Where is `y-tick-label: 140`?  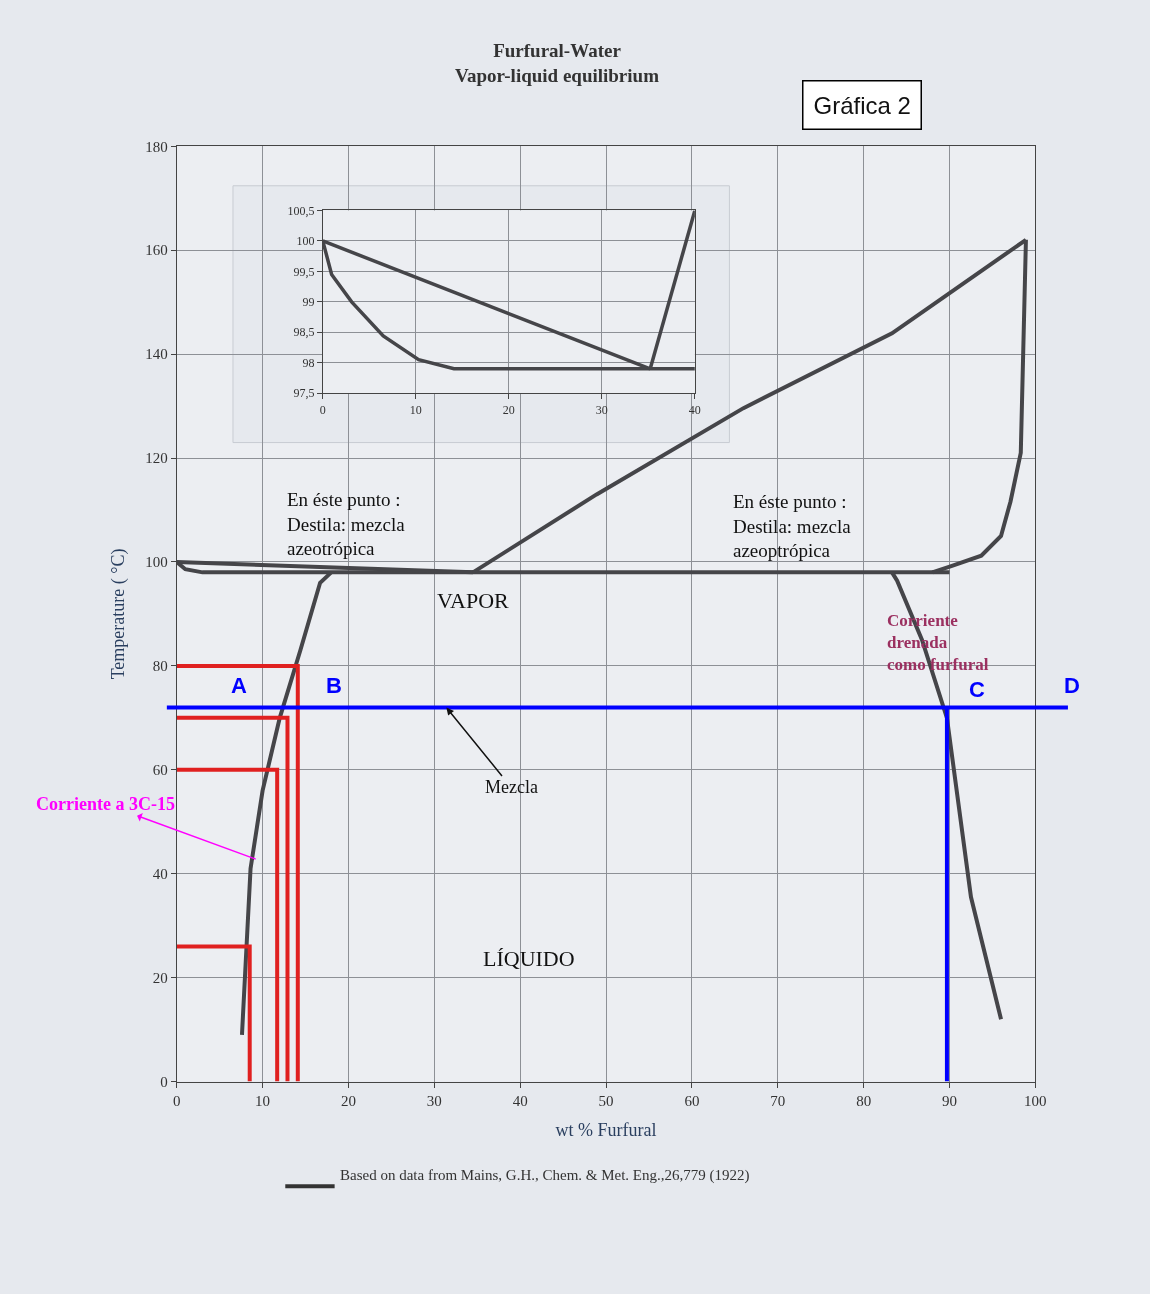 y-tick-label: 140 is located at coordinates (156, 354).